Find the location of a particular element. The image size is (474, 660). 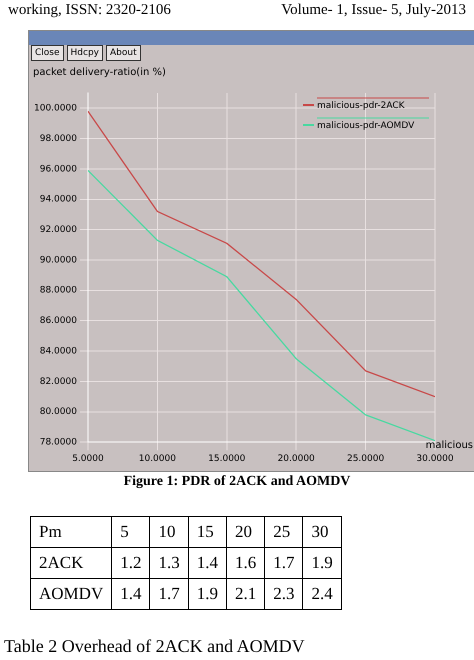

x-tick-label: 15.0000 is located at coordinates (227, 459).